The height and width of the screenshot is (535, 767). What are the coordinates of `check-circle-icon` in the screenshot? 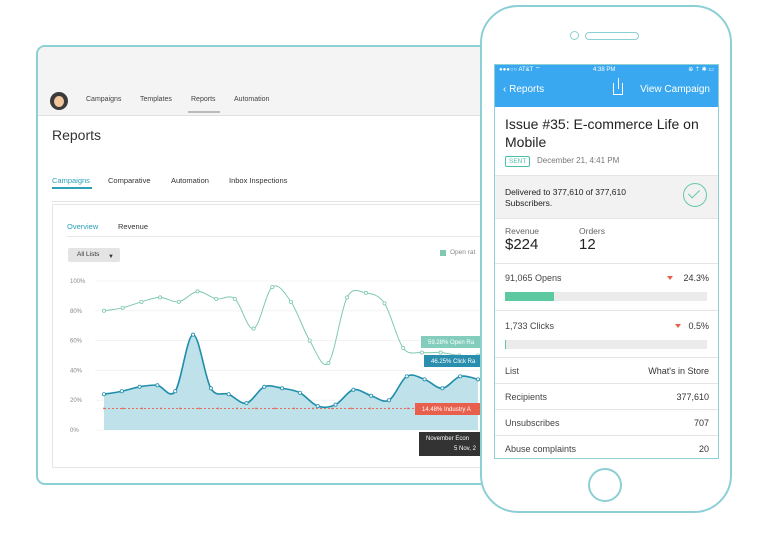 It's located at (695, 195).